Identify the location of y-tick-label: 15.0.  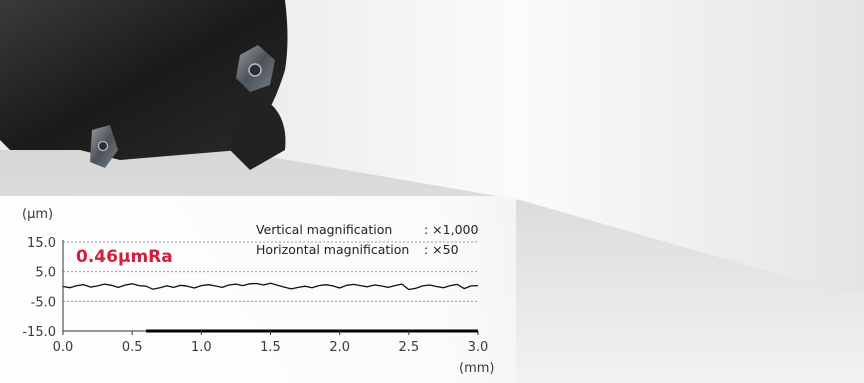
(41, 243).